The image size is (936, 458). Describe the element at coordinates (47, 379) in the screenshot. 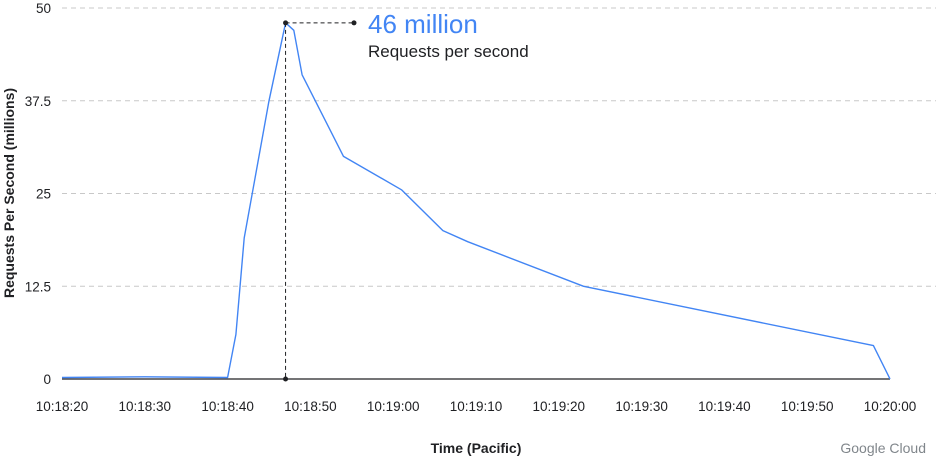

I see `y-tick-label: 0` at that location.